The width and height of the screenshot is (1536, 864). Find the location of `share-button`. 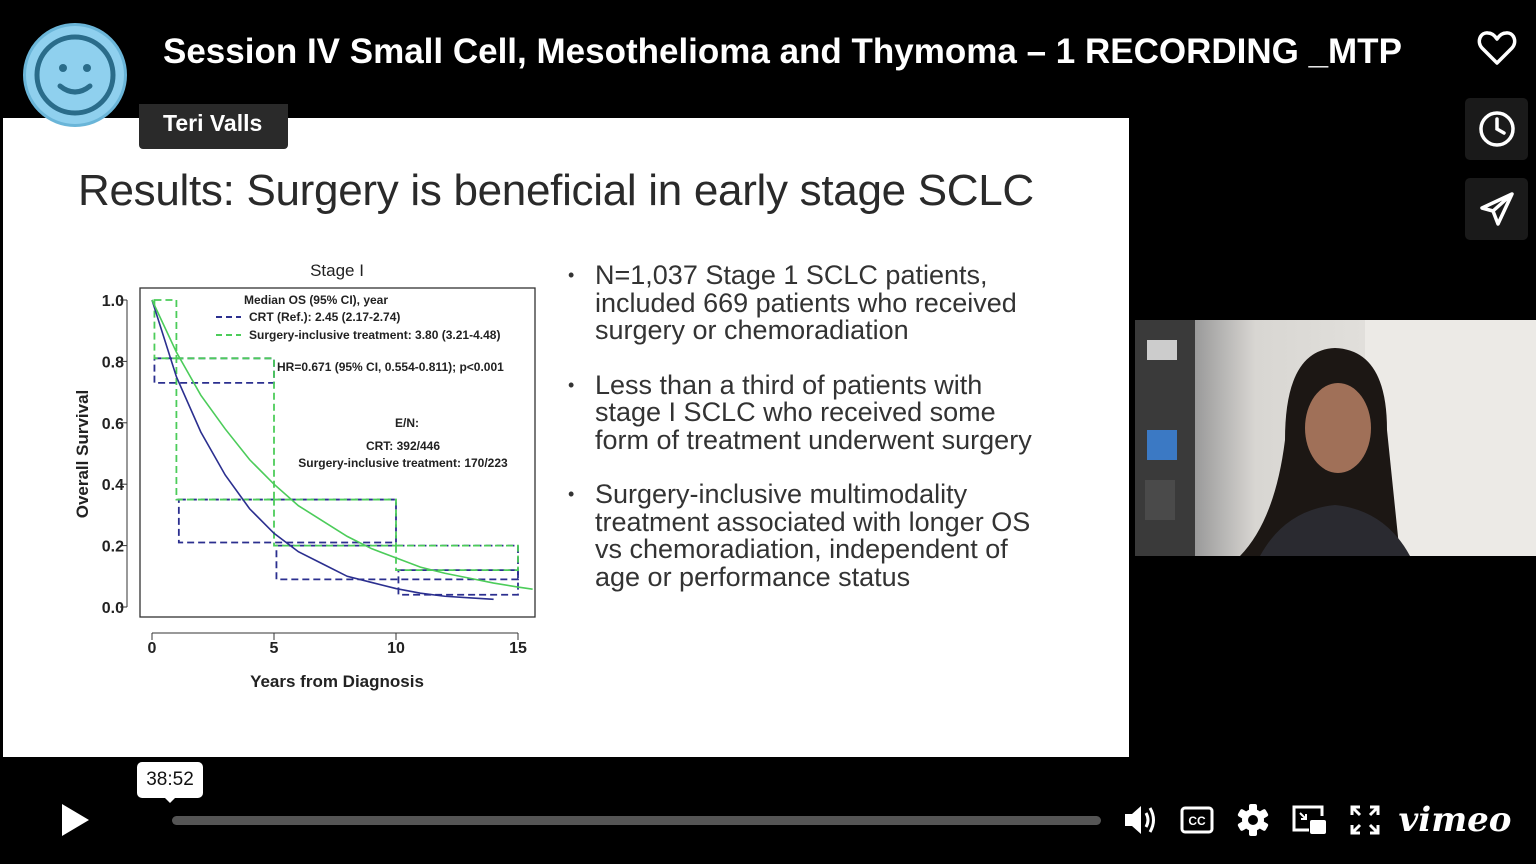

share-button is located at coordinates (1496, 209).